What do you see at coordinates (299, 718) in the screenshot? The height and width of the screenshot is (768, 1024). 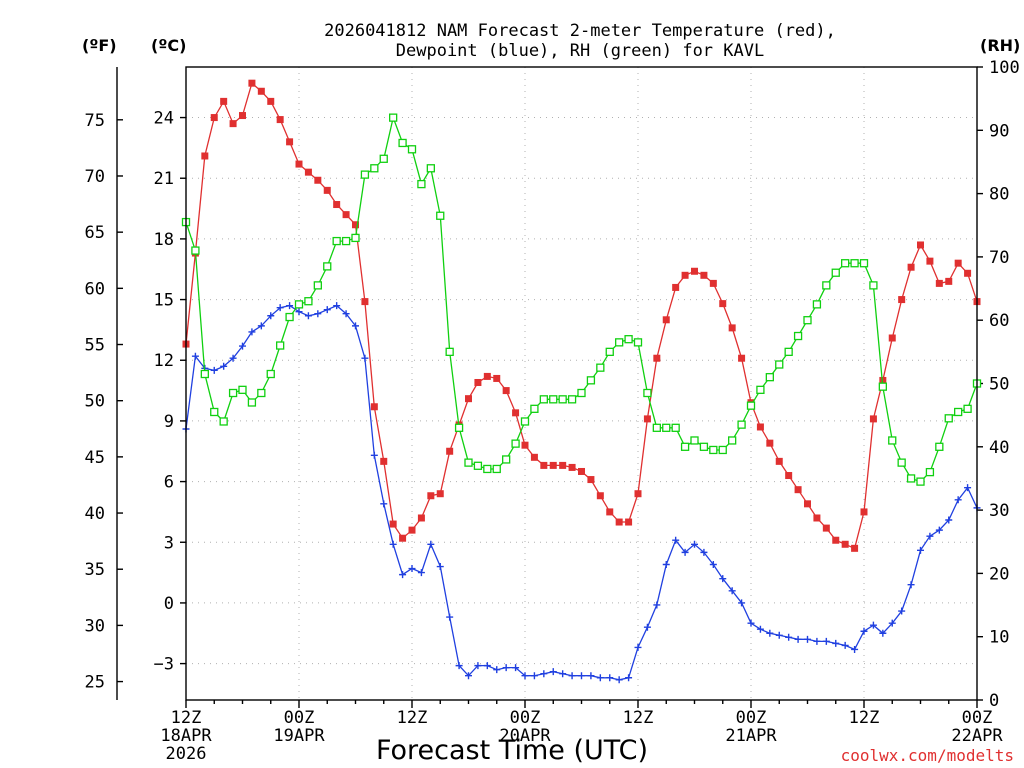 I see `time-tick-label: 00Z` at bounding box center [299, 718].